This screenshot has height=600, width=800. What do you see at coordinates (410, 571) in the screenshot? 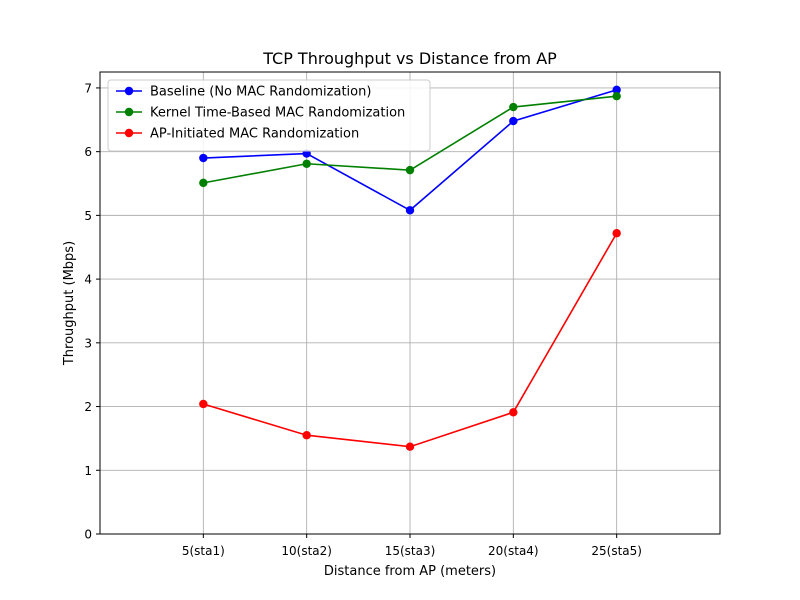
I see `x-axis-label: Distance from AP (meters)` at bounding box center [410, 571].